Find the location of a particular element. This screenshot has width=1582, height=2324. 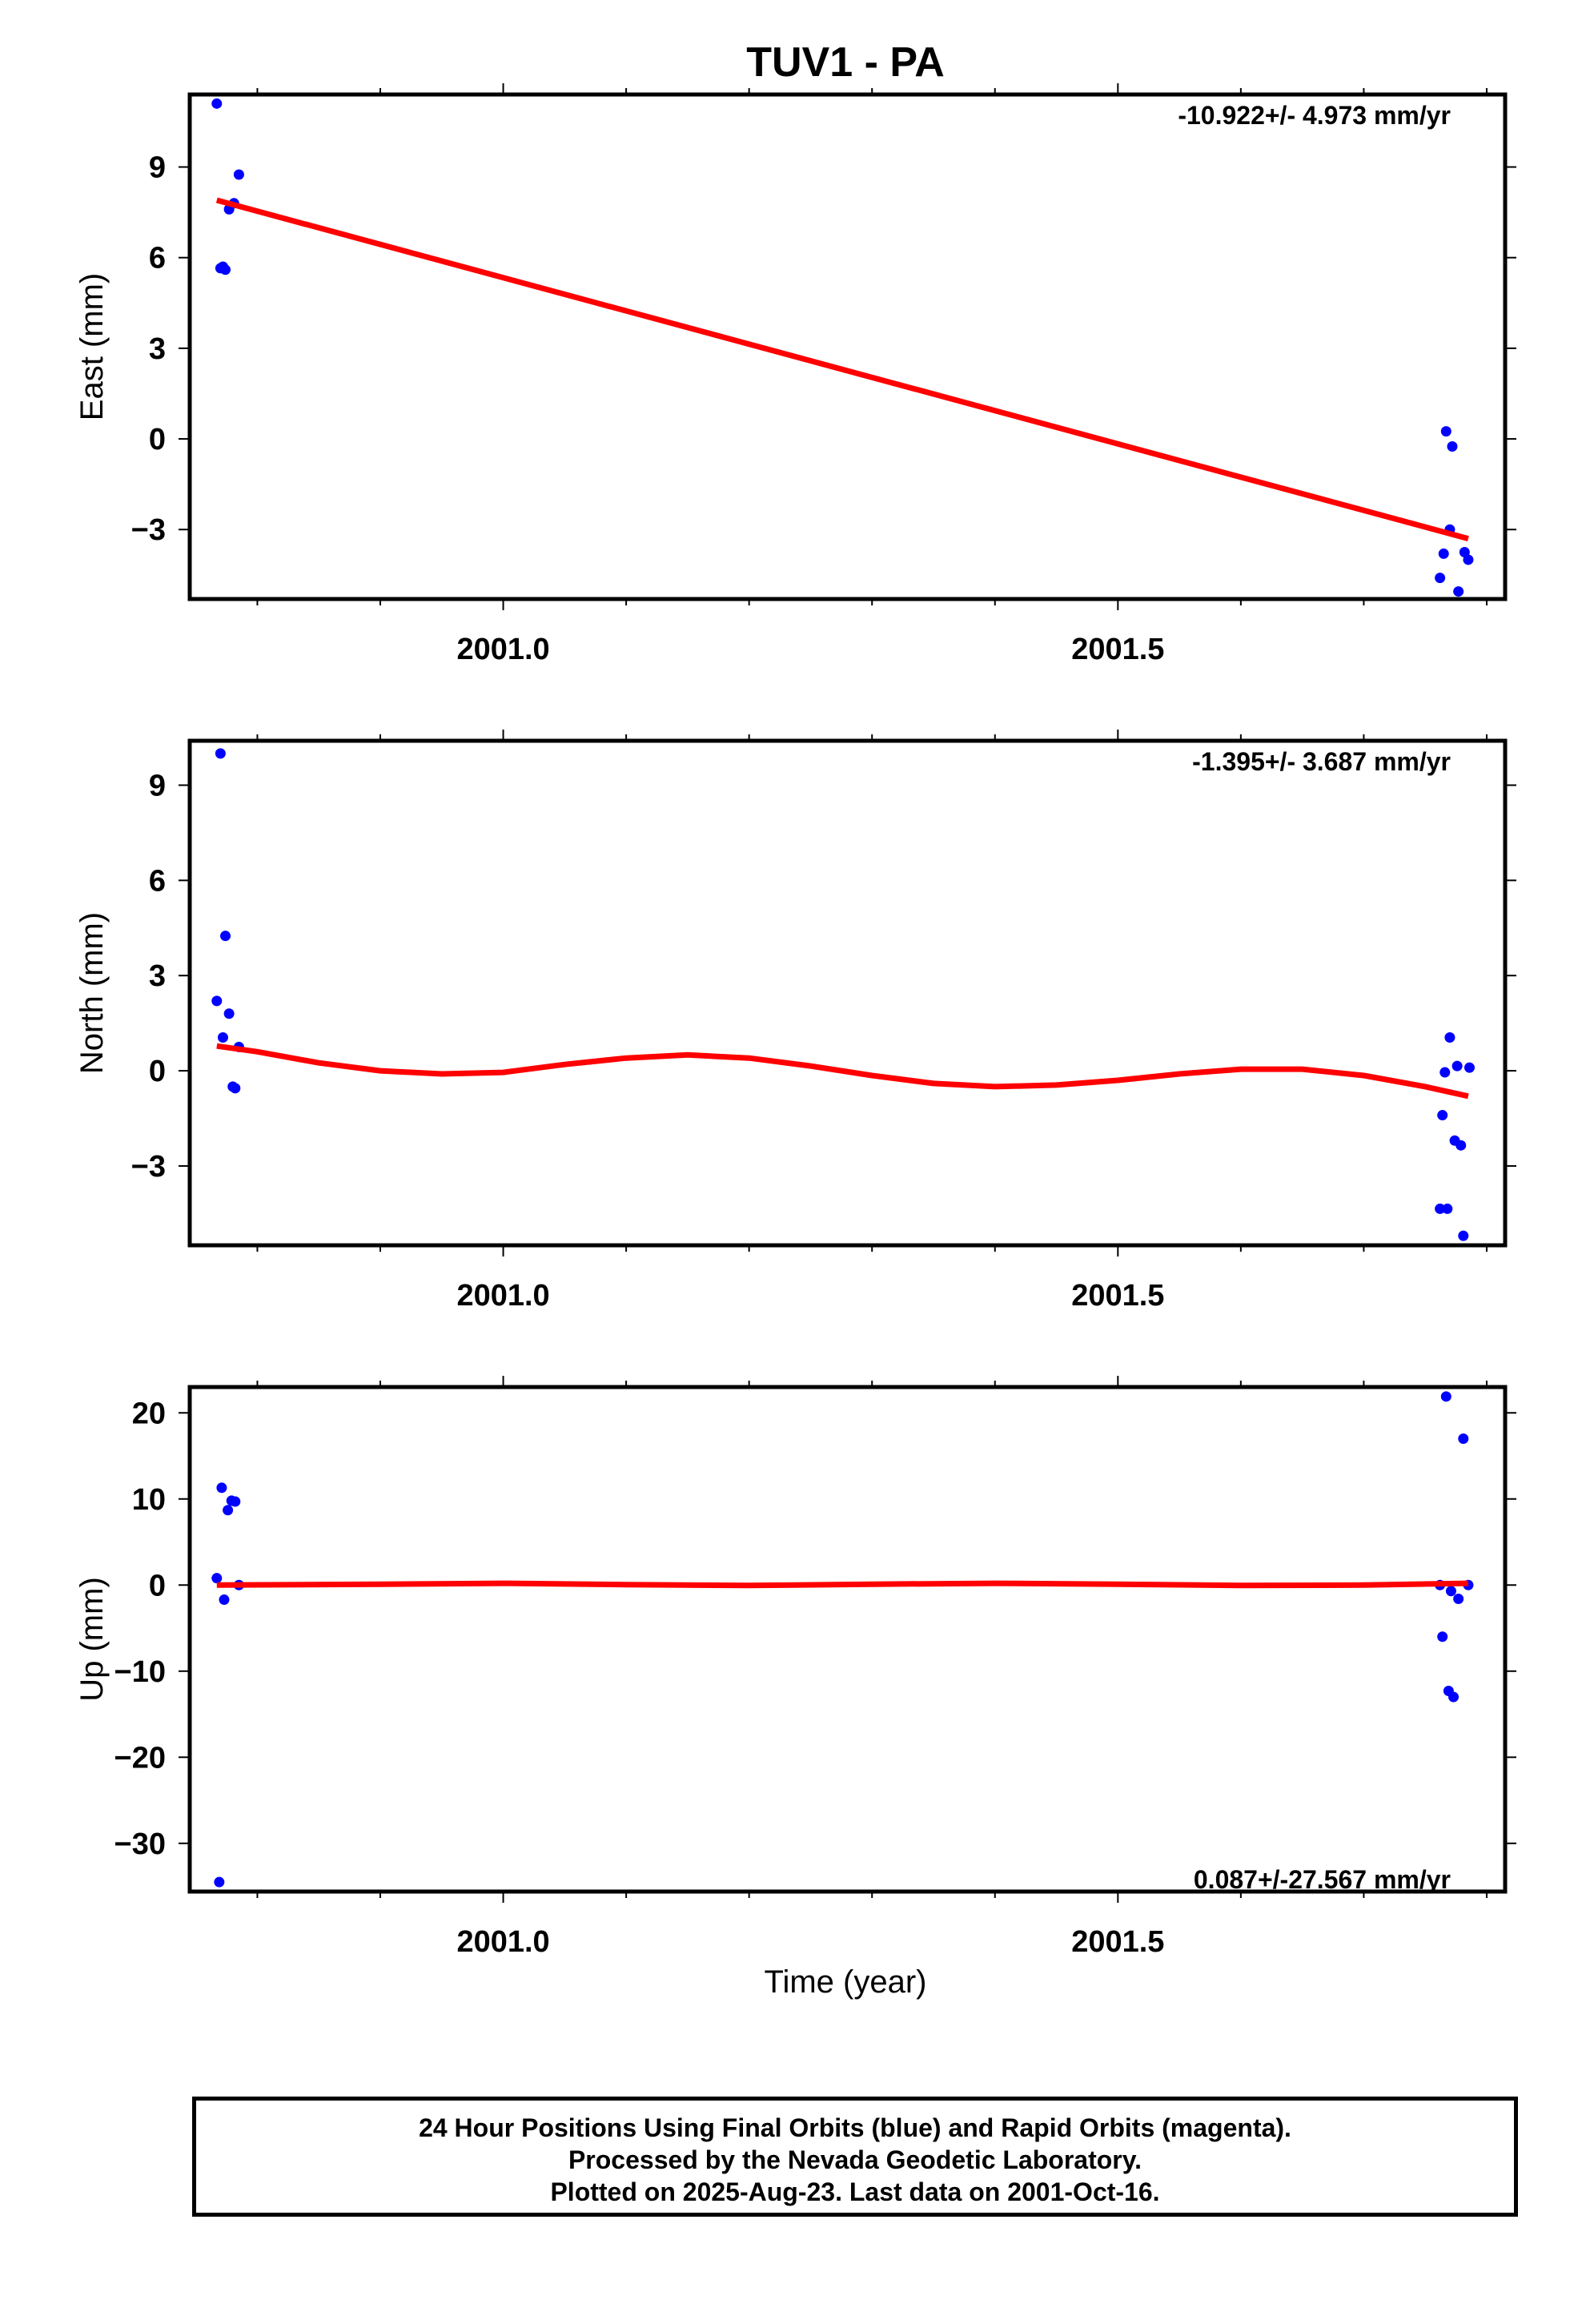

rate-label: -1.395+/- 3.687 mm/yr is located at coordinates (1322, 761).